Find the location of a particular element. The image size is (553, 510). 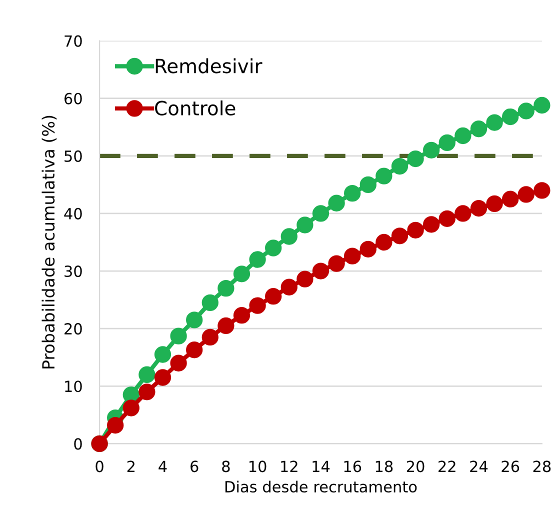

y-tick-label: 10 is located at coordinates (73, 386).